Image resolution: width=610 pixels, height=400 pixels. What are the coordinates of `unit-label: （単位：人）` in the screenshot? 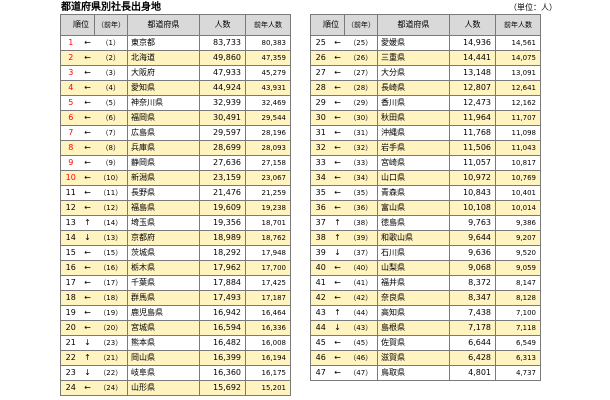 It's located at (533, 7).